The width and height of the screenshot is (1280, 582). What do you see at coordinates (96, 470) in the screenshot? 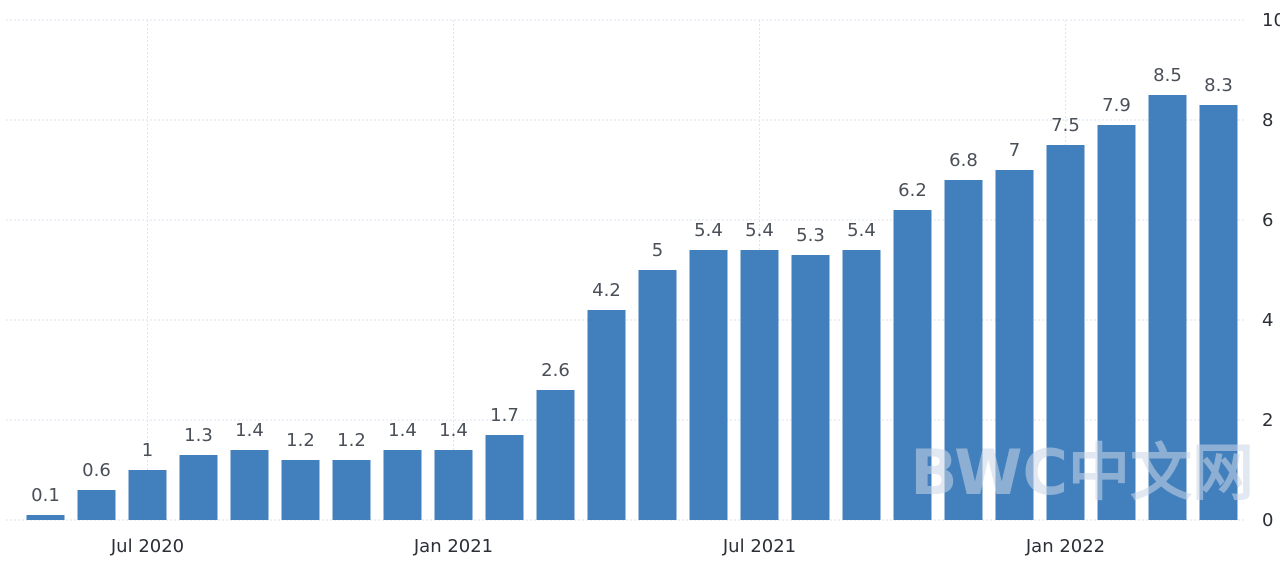
I see `bar-value-label: 0.6` at bounding box center [96, 470].